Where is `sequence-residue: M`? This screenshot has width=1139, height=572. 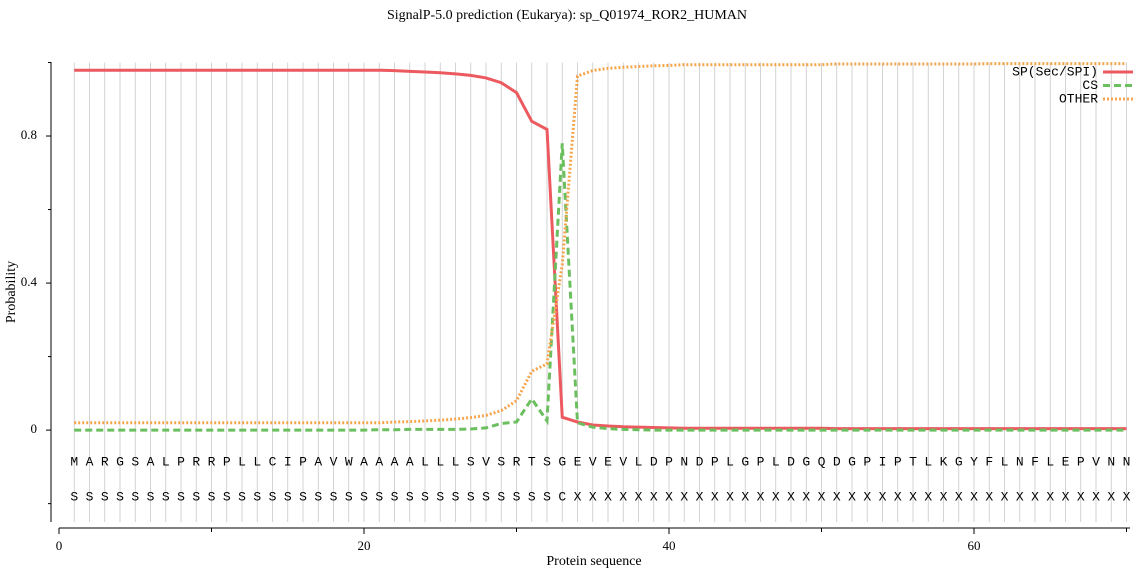 sequence-residue: M is located at coordinates (74, 461).